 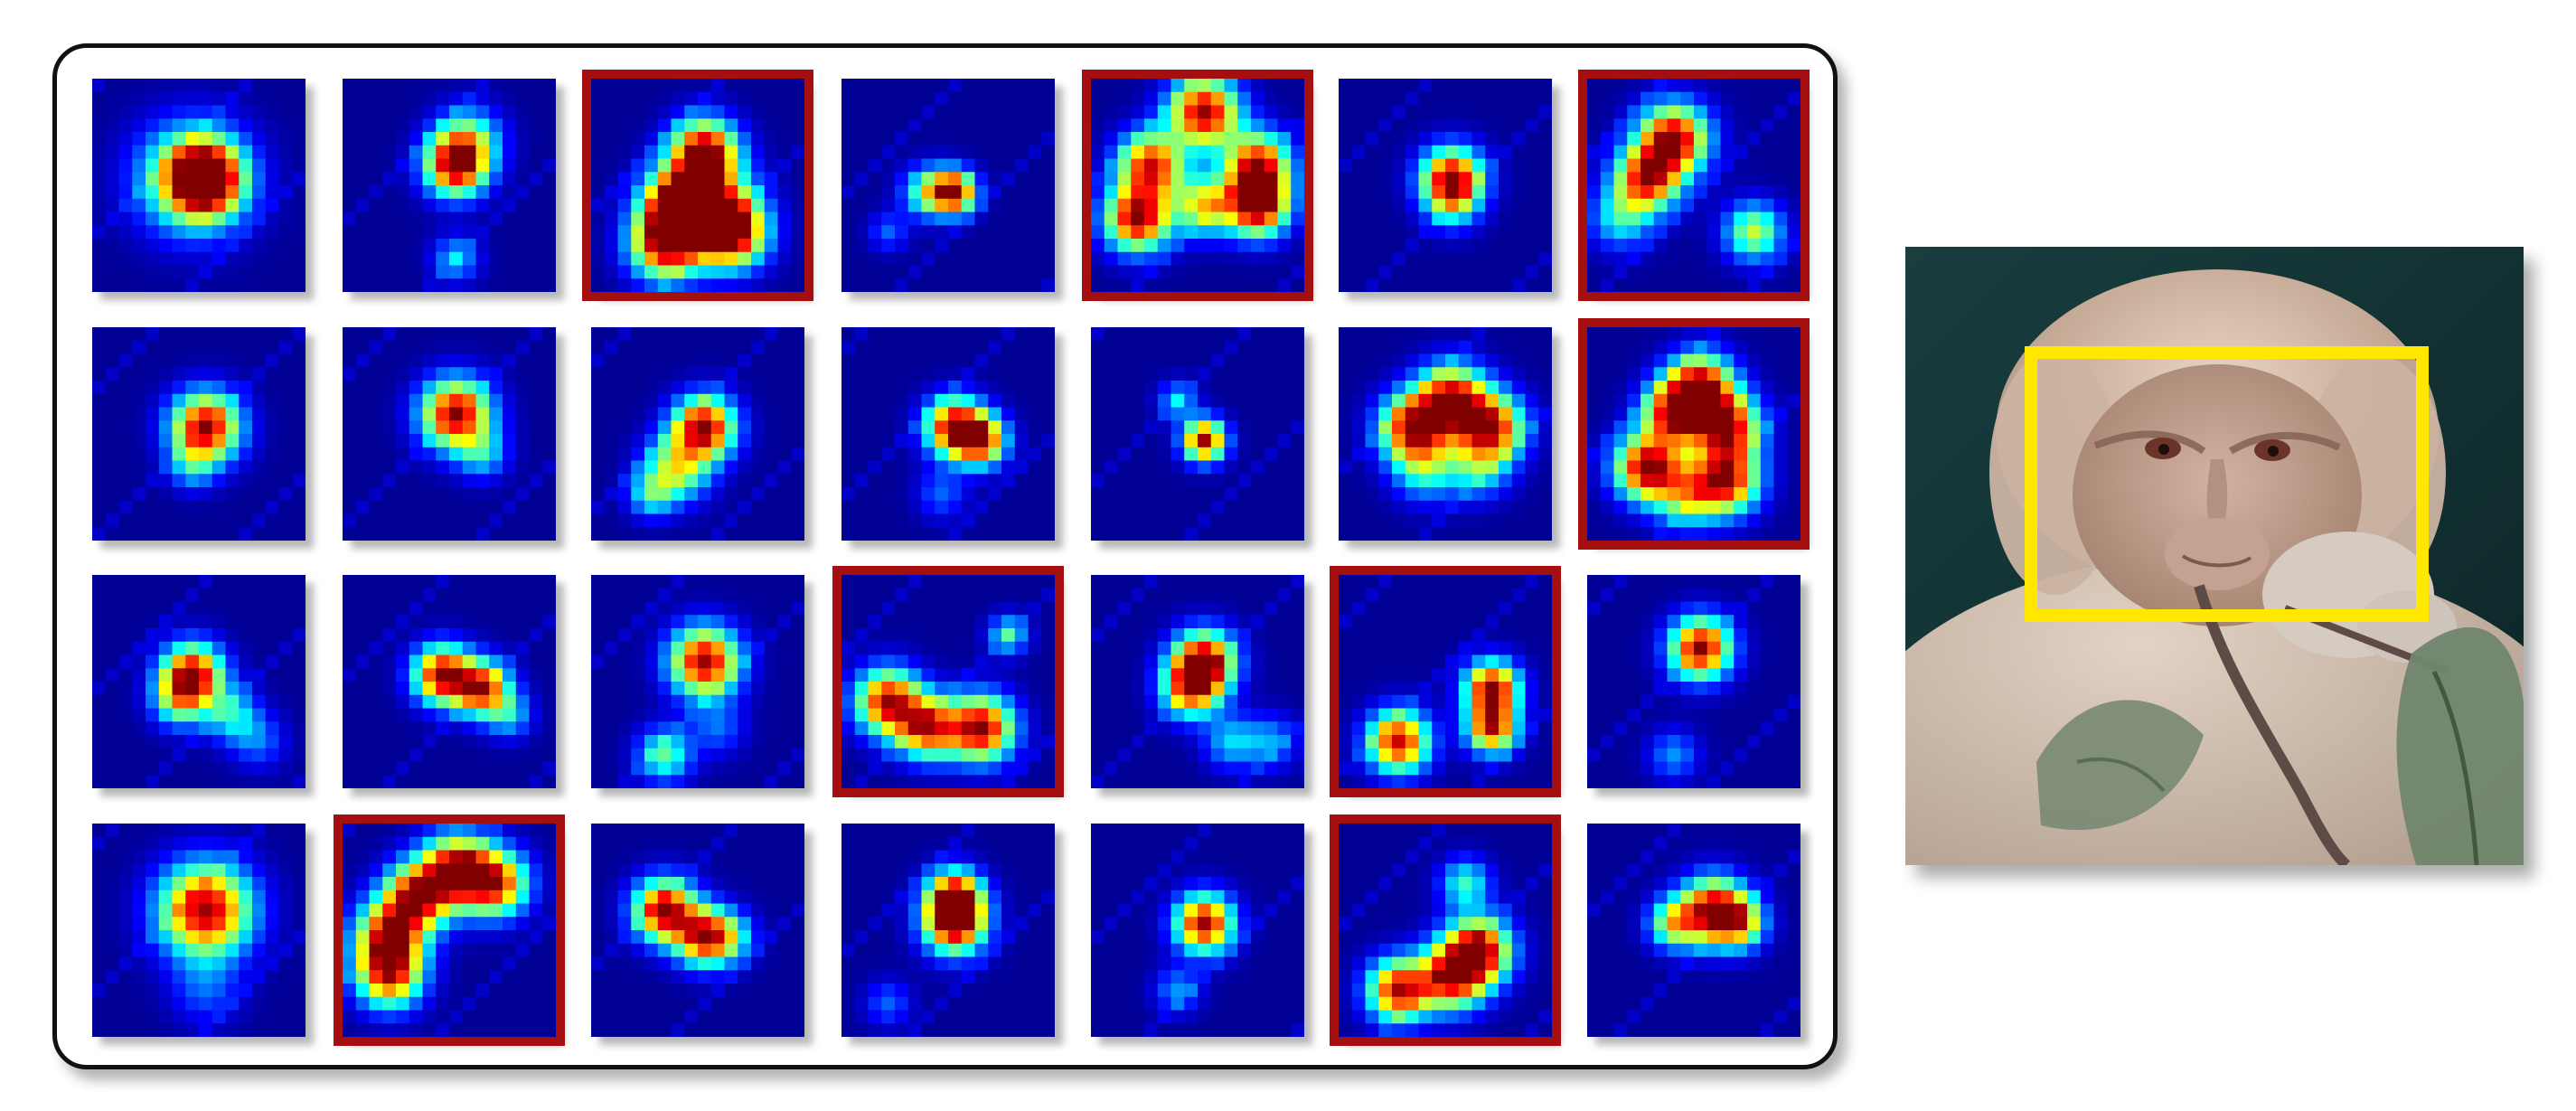 I want to click on activation-map, so click(x=1446, y=185).